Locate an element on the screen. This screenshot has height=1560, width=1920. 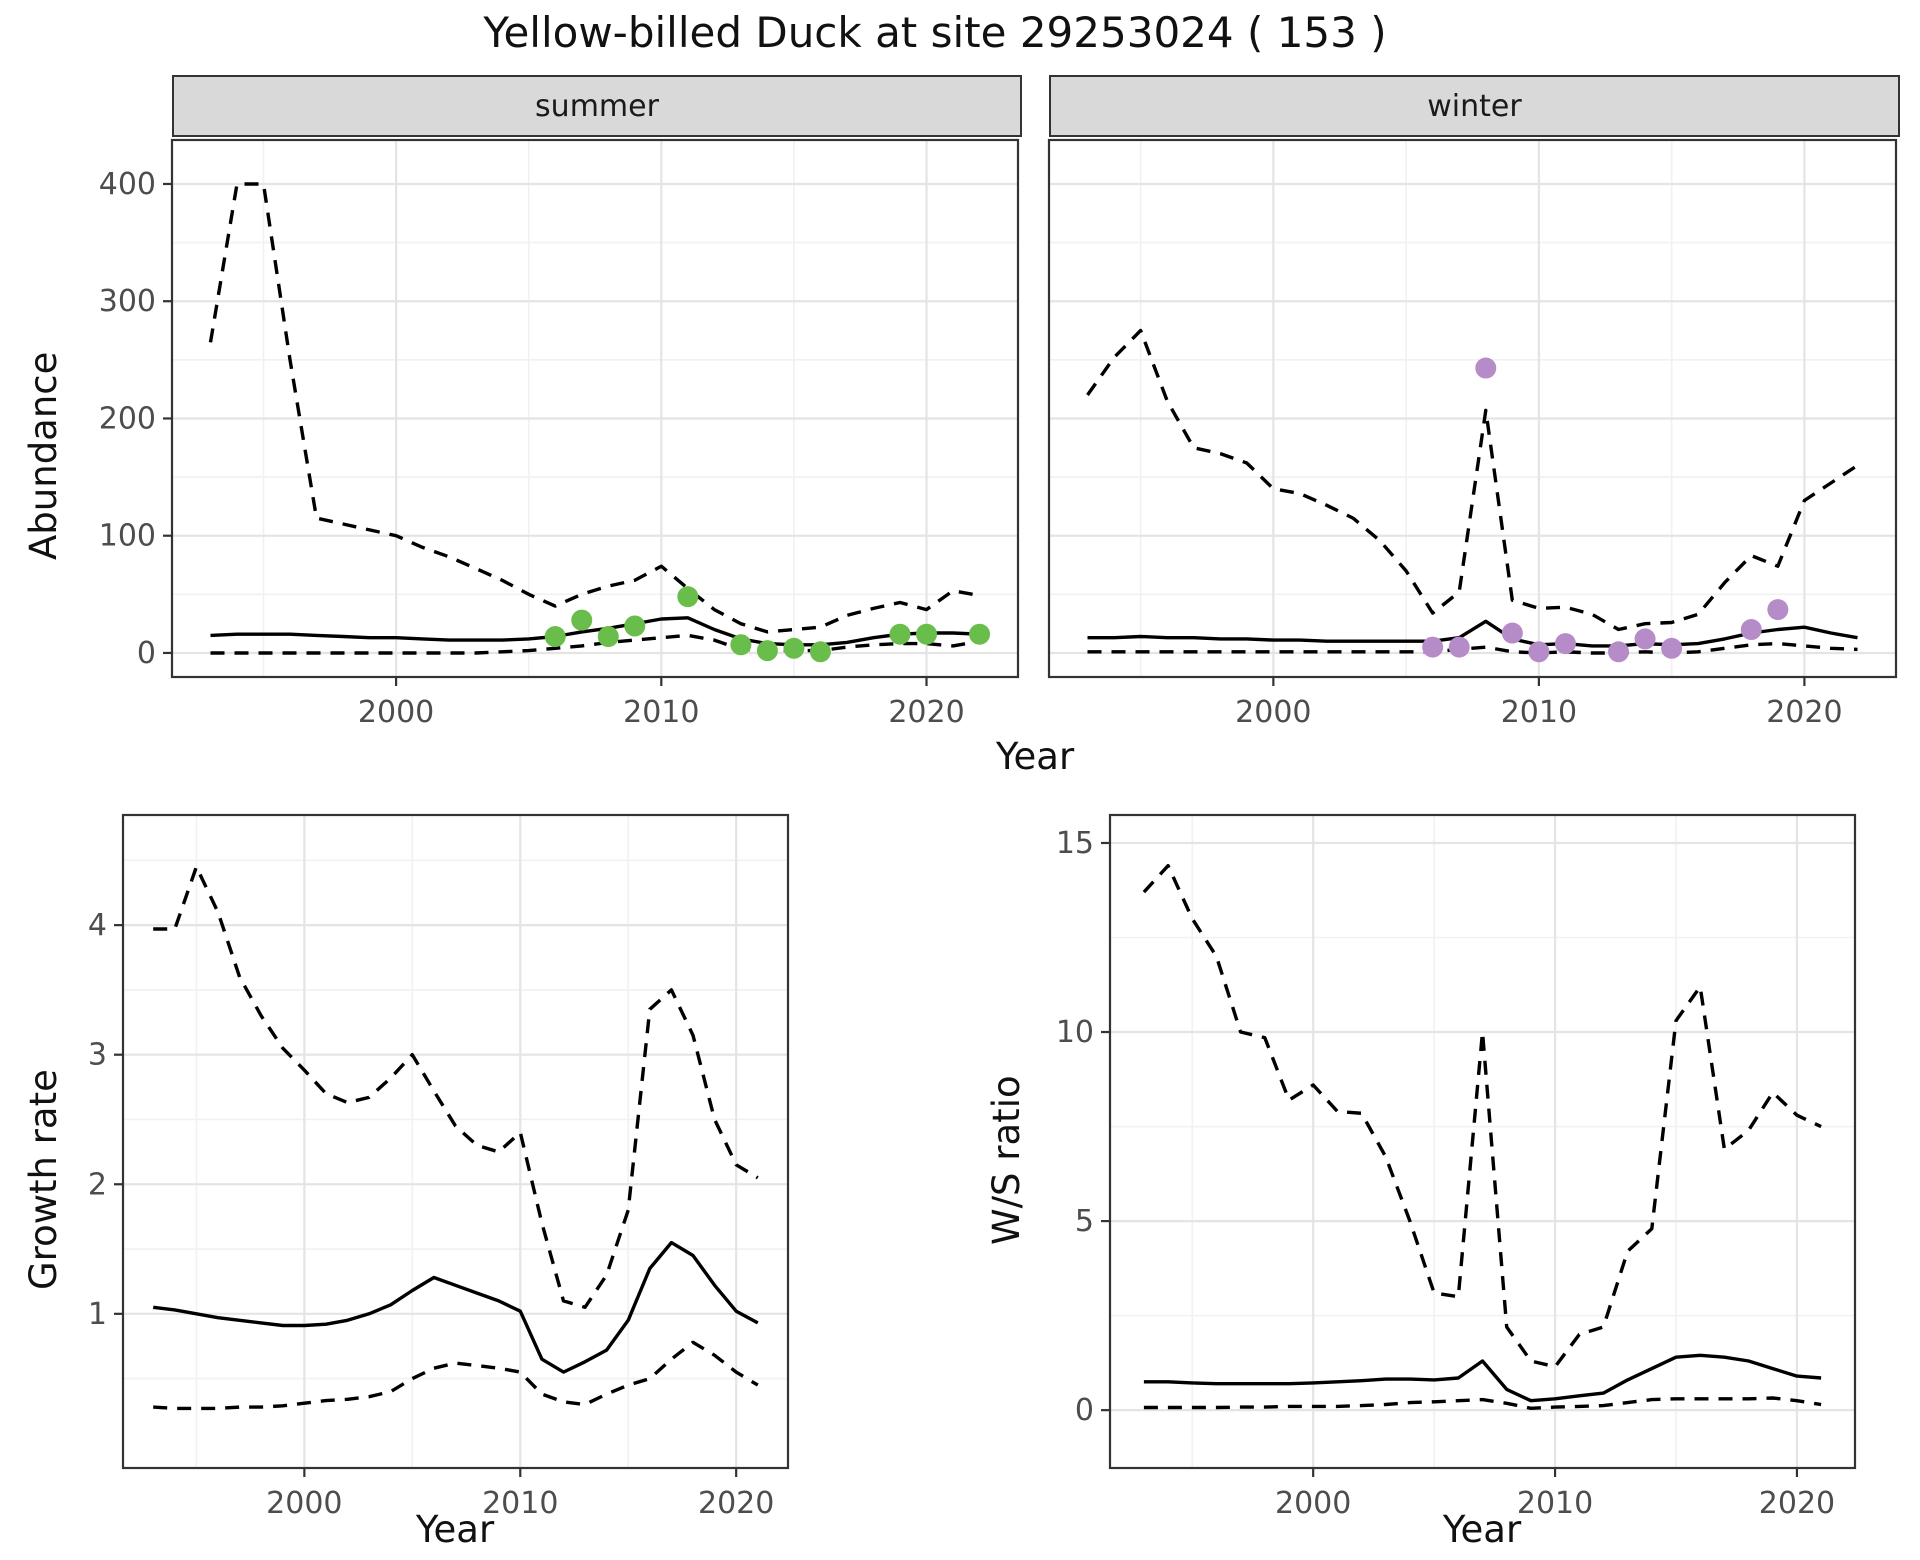
y-tick-label: 400 is located at coordinates (127, 184).